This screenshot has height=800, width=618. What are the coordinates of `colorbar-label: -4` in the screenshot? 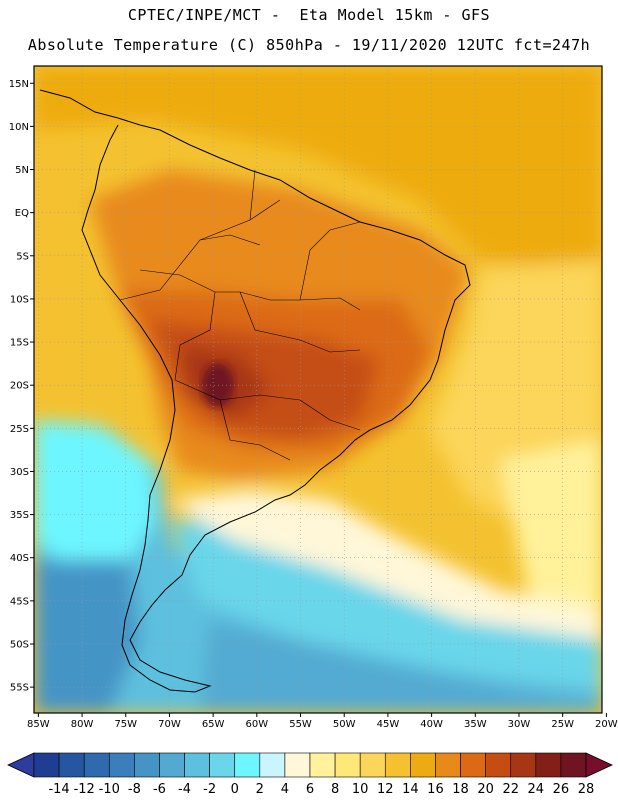 It's located at (184, 789).